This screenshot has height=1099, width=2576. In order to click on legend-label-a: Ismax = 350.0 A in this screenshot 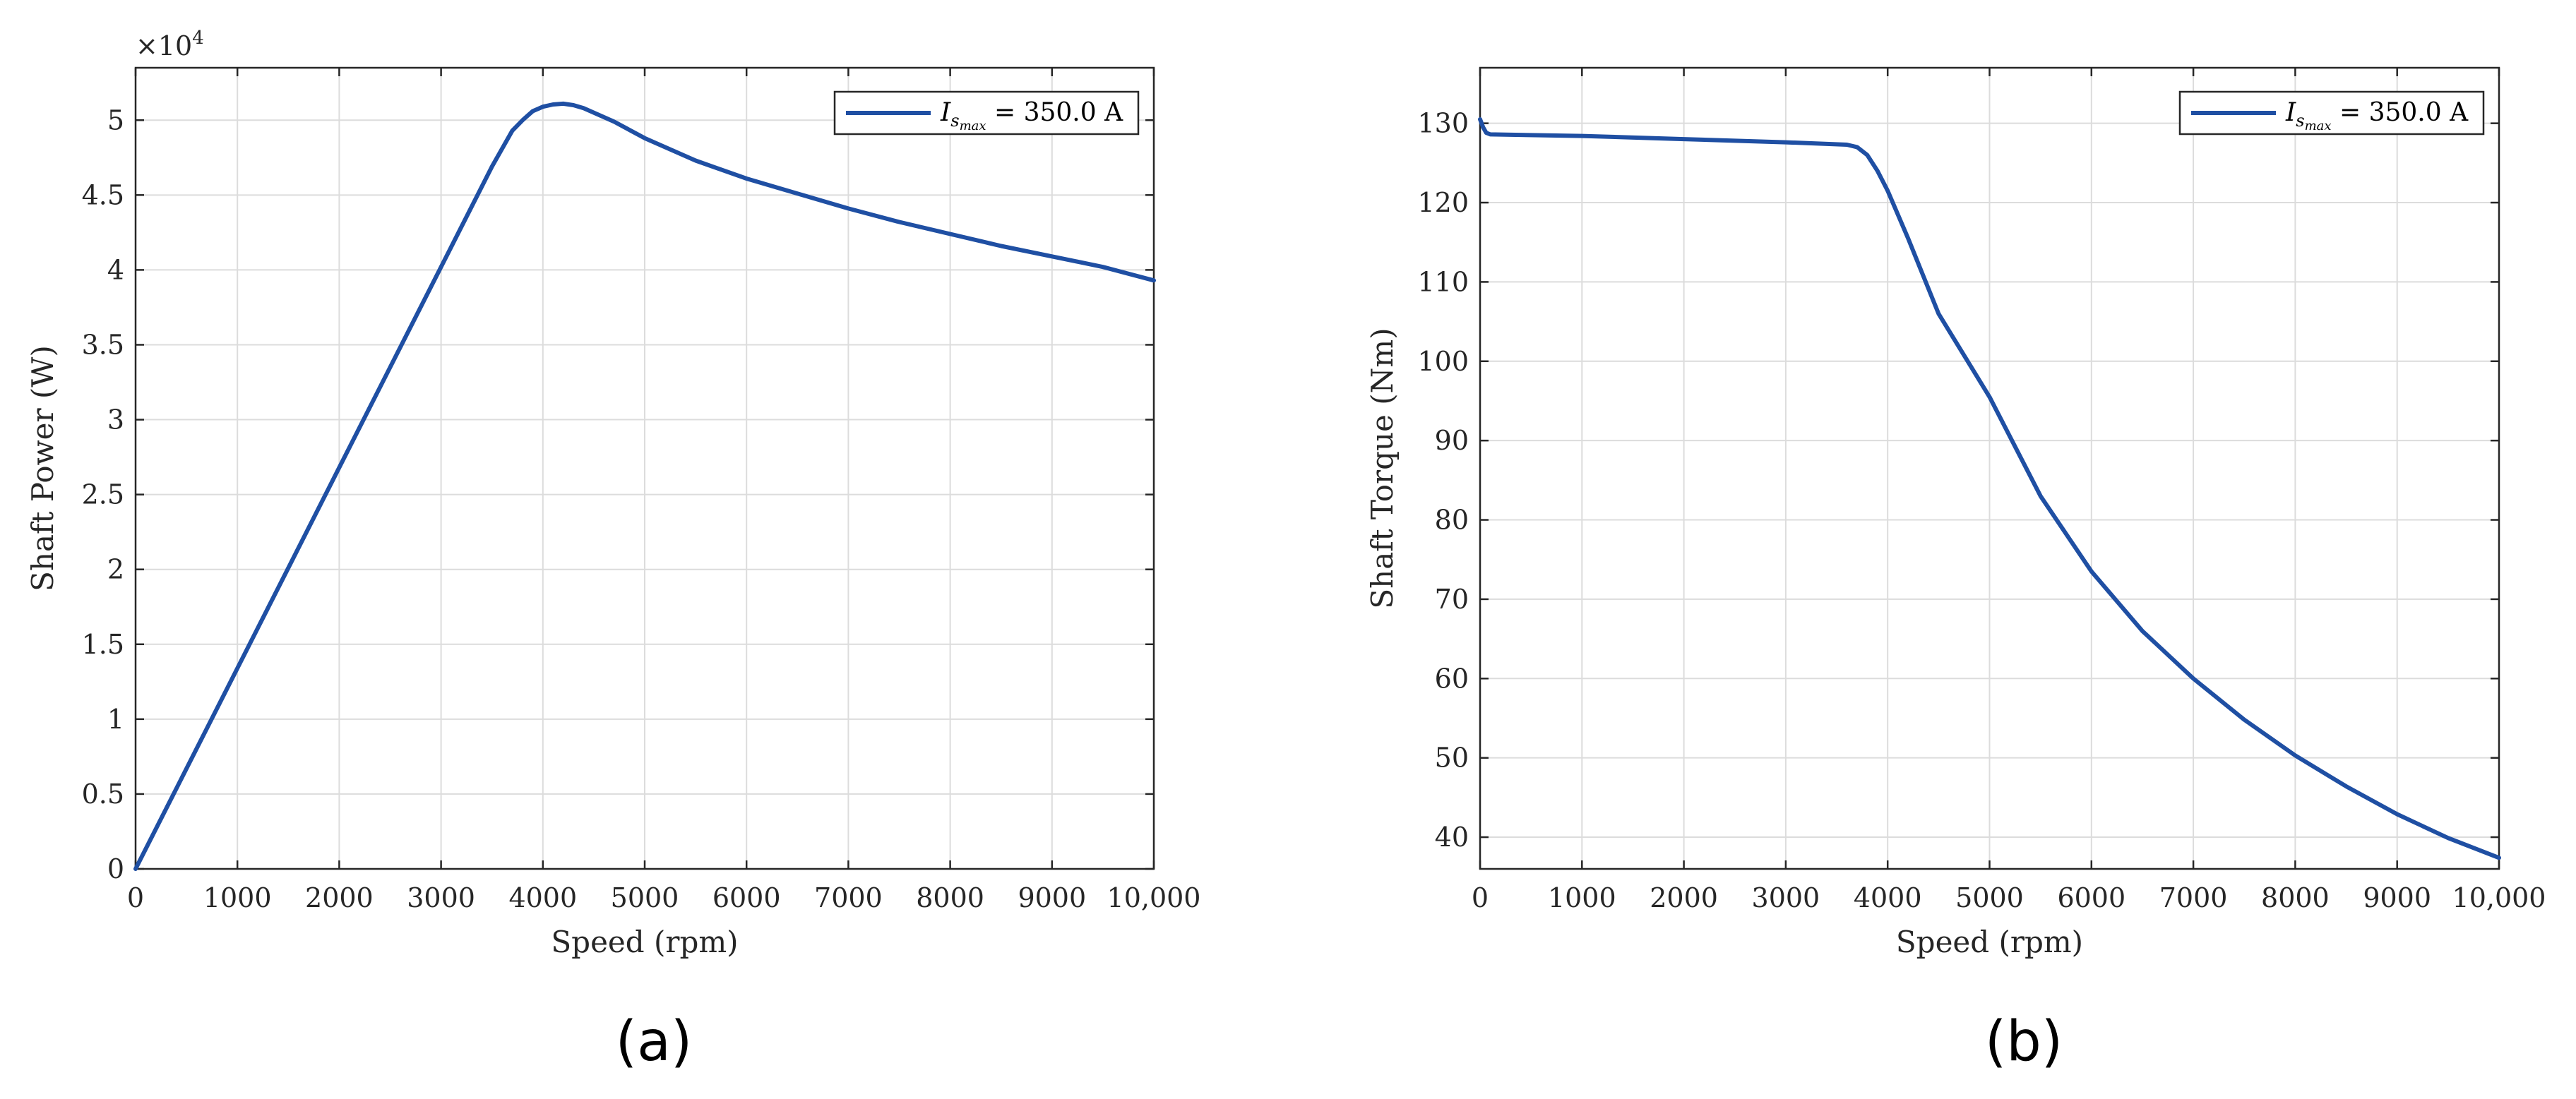, I will do `click(1031, 115)`.